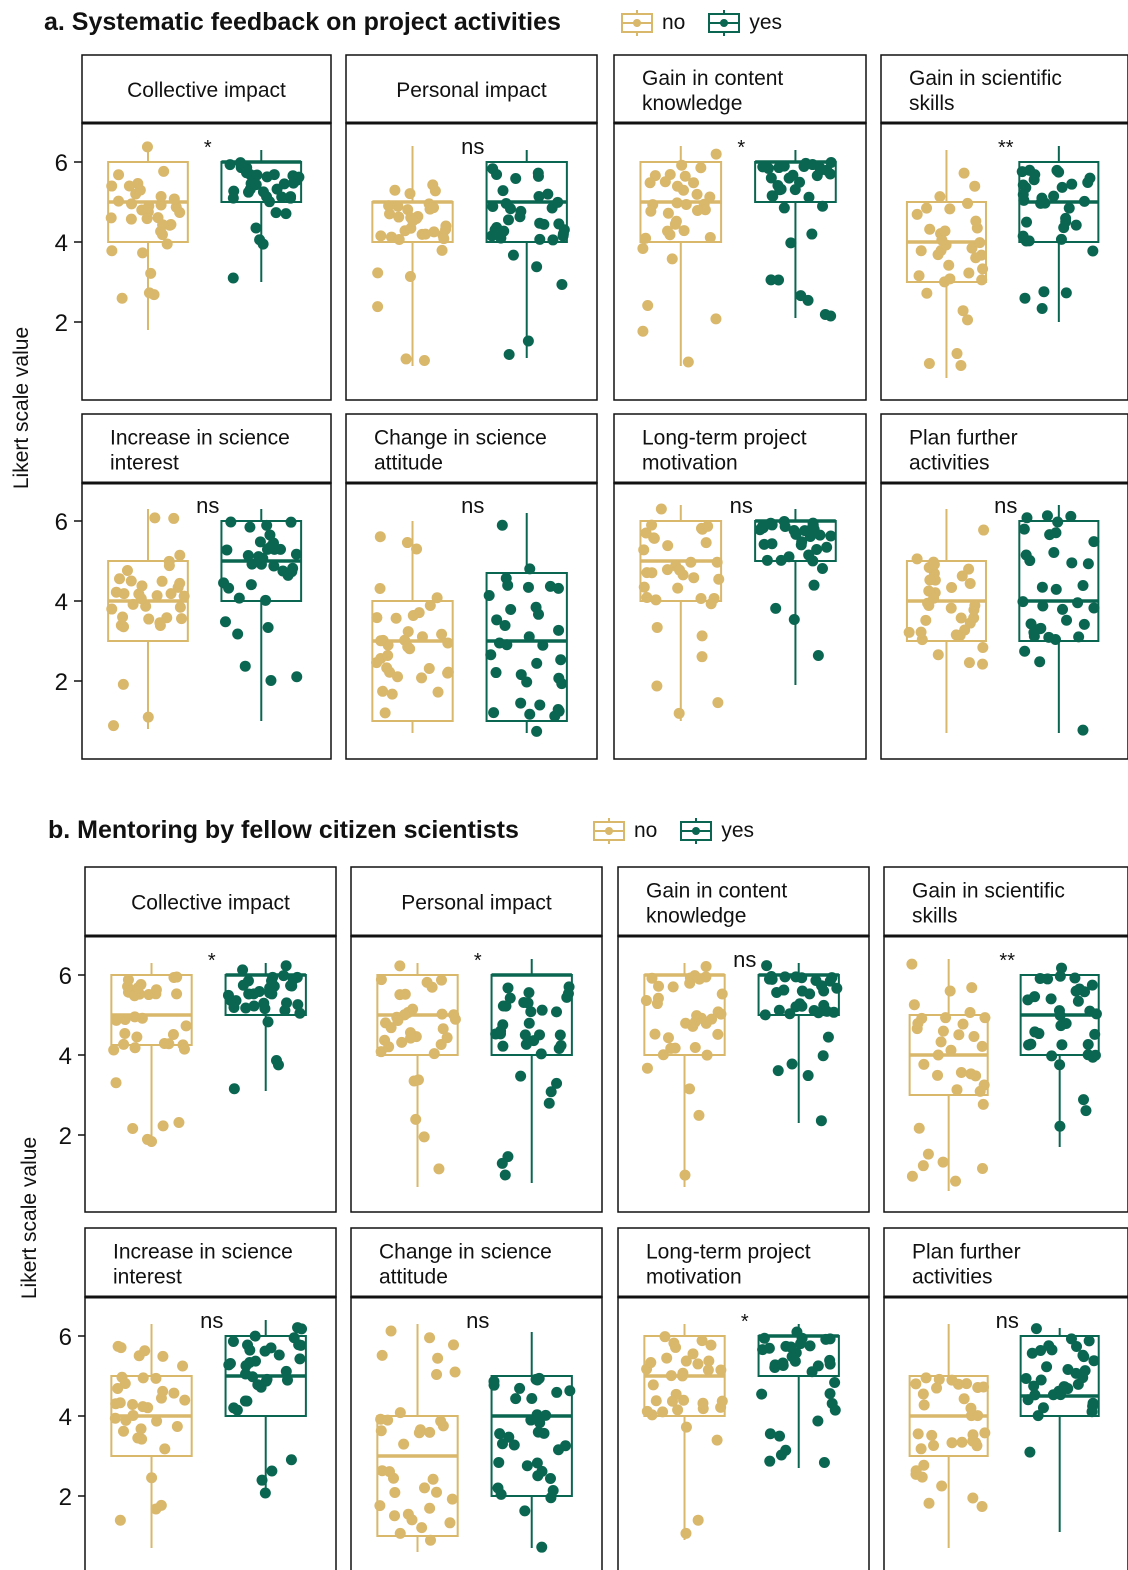  I want to click on legend-yes-key, so click(696, 831).